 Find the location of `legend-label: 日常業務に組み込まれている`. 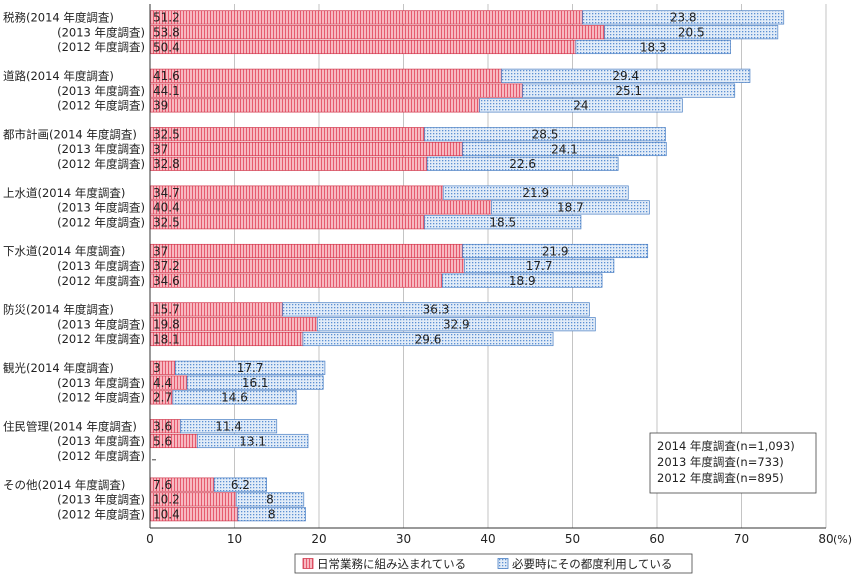

legend-label: 日常業務に組み込まれている is located at coordinates (391, 564).